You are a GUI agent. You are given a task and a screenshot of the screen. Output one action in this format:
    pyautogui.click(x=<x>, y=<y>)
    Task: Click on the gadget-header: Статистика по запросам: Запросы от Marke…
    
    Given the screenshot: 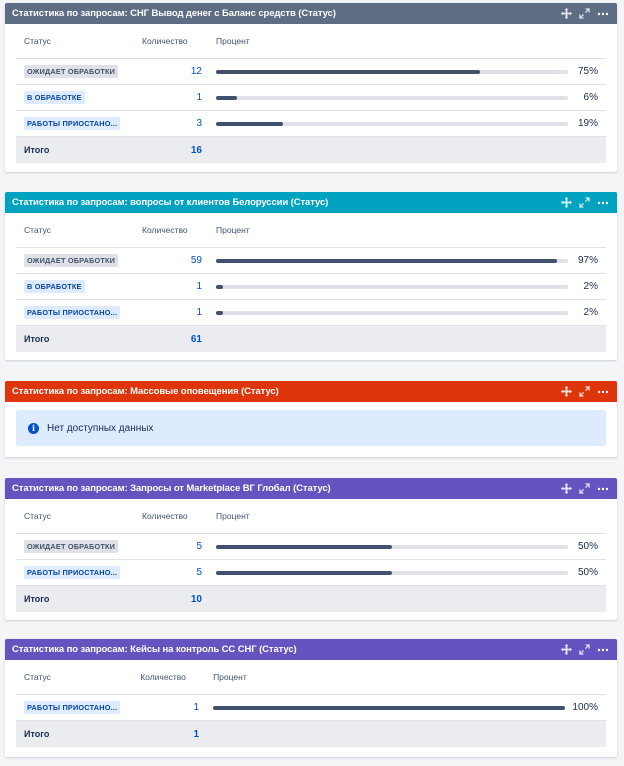 What is the action you would take?
    pyautogui.click(x=311, y=488)
    